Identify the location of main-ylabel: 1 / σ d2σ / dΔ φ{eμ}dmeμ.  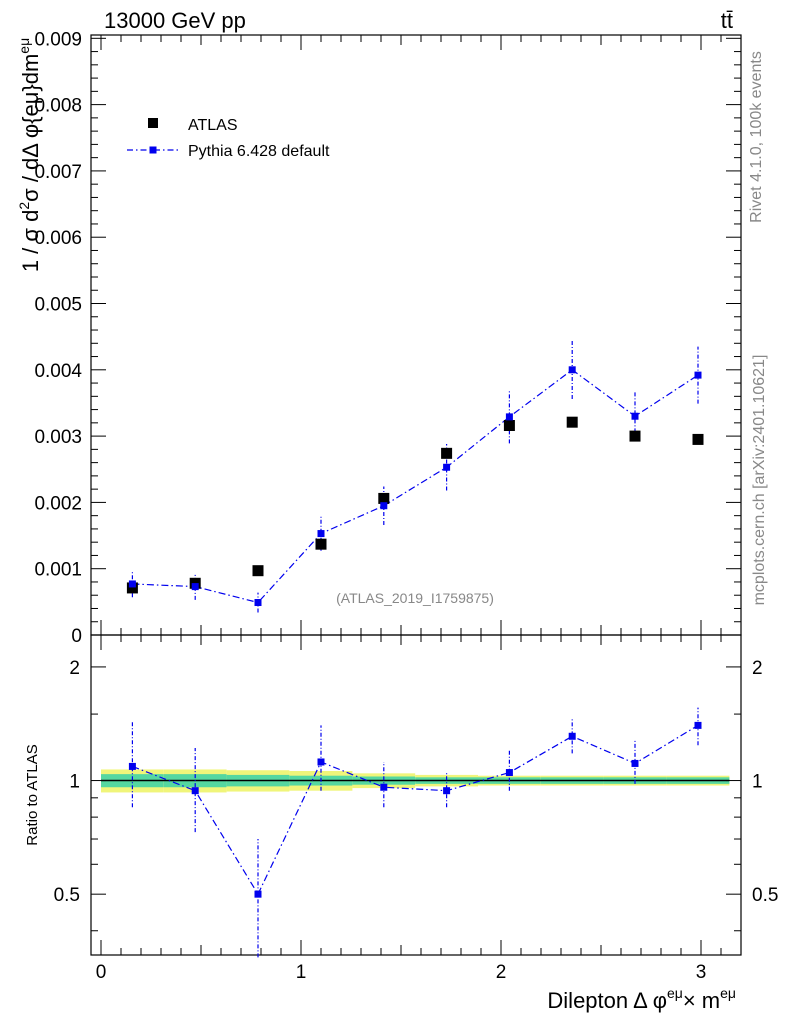
(29, 155).